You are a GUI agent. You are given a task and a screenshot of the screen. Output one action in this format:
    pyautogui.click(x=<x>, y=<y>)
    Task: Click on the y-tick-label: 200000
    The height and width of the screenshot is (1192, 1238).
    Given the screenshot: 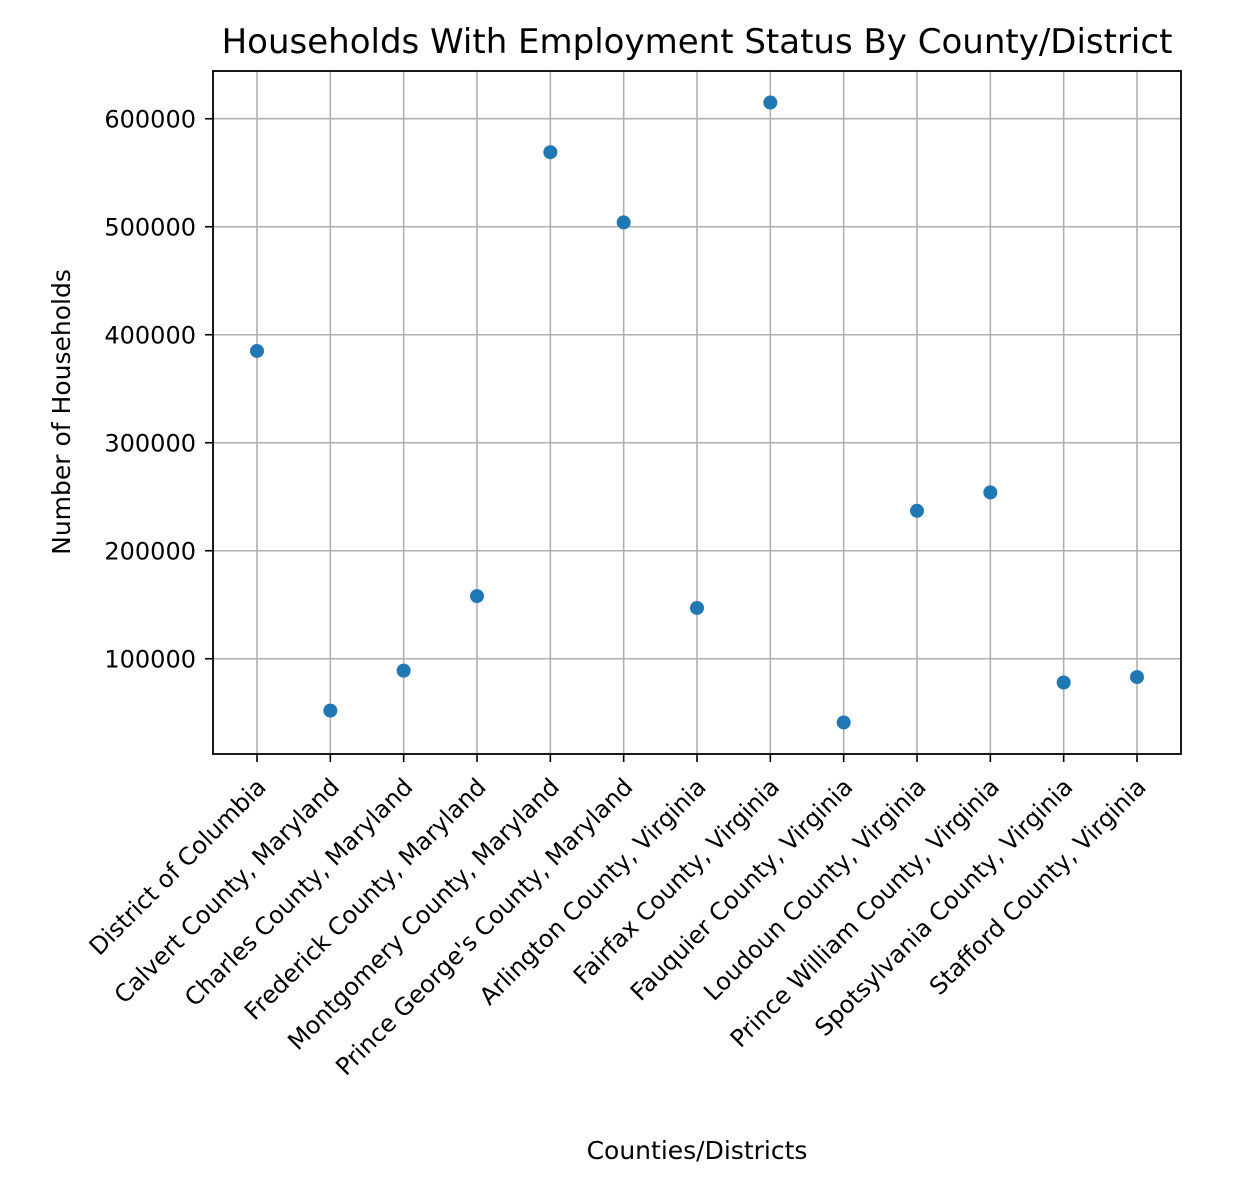 What is the action you would take?
    pyautogui.click(x=150, y=552)
    